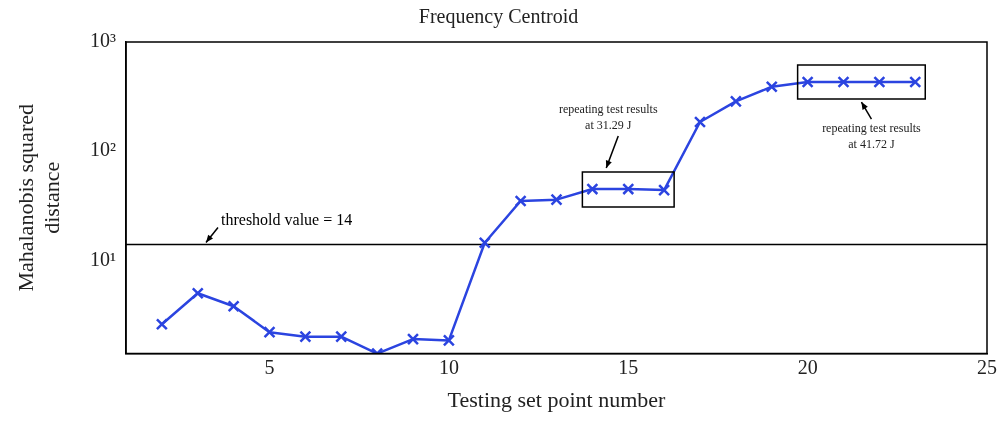 This screenshot has height=422, width=1005. Describe the element at coordinates (269, 366) in the screenshot. I see `x-tick-label: 5` at that location.